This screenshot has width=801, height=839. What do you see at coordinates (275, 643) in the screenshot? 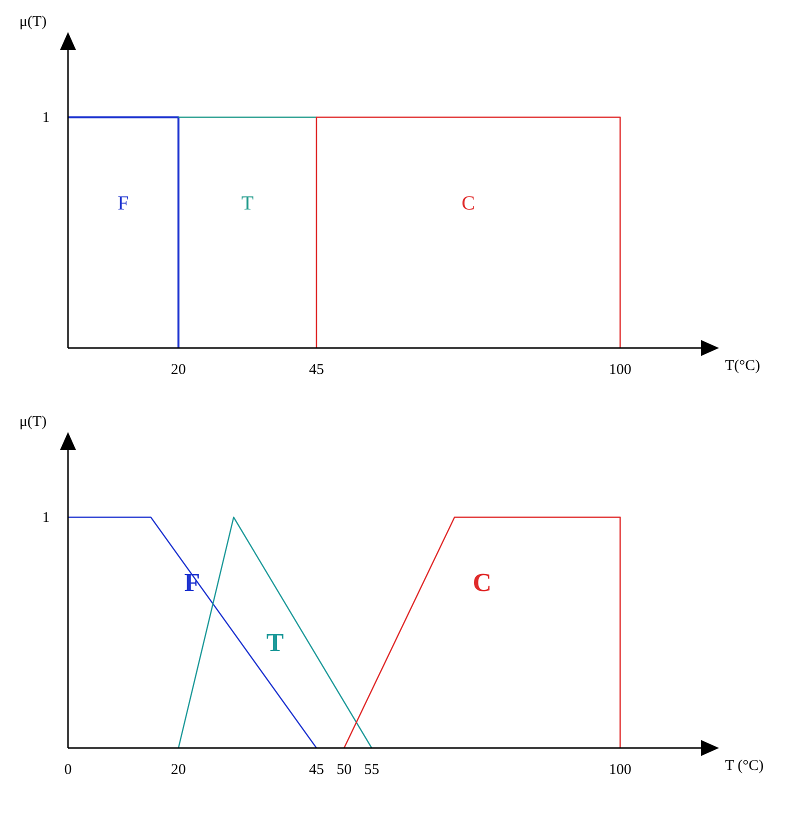
I see `series-label: T` at bounding box center [275, 643].